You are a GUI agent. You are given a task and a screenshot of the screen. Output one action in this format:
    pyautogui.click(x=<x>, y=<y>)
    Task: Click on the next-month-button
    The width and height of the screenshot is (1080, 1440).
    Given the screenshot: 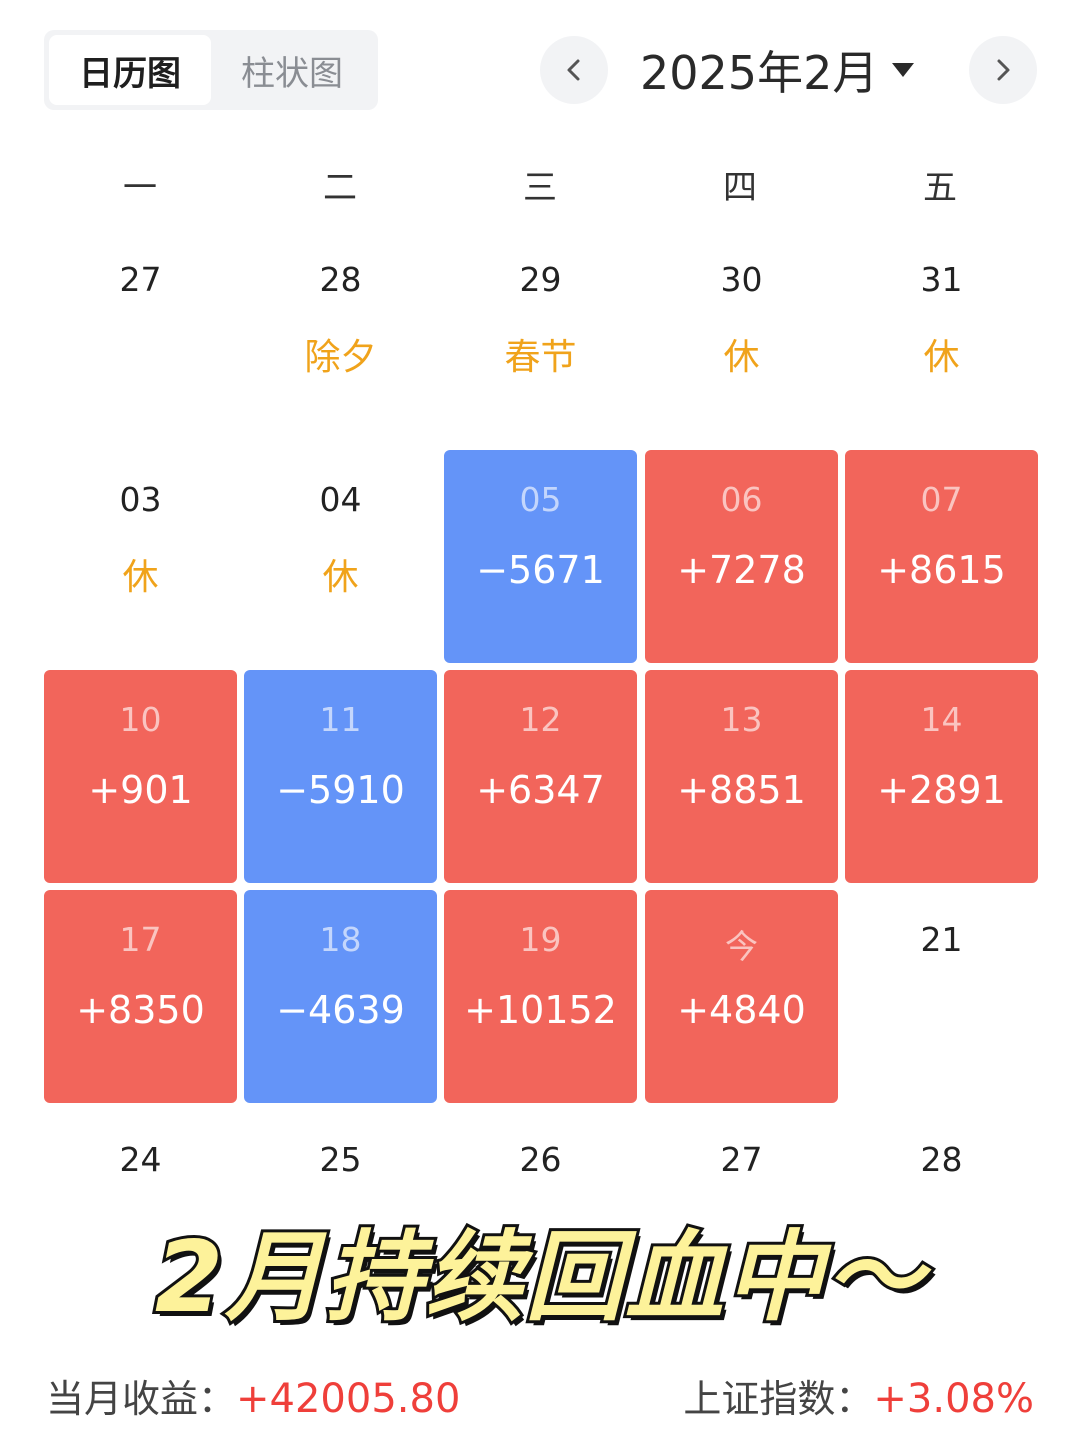 What is the action you would take?
    pyautogui.click(x=1003, y=70)
    